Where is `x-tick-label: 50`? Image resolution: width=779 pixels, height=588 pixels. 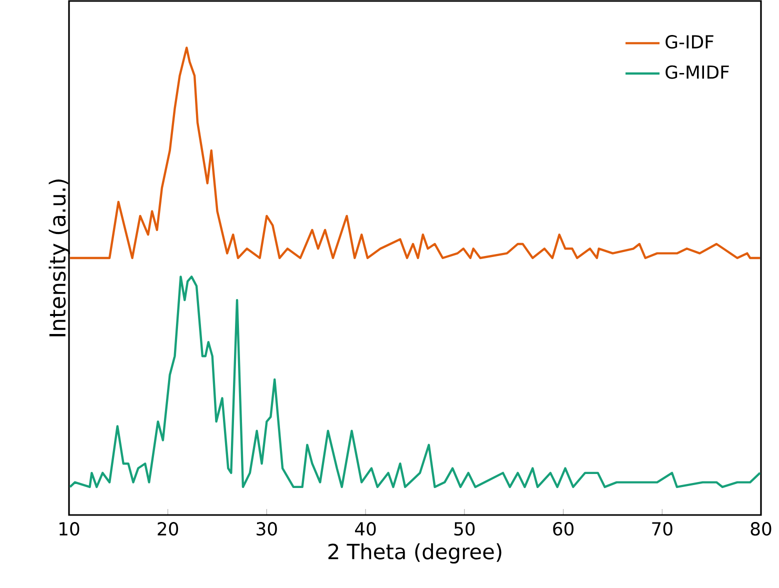
x-tick-label: 50 is located at coordinates (464, 529).